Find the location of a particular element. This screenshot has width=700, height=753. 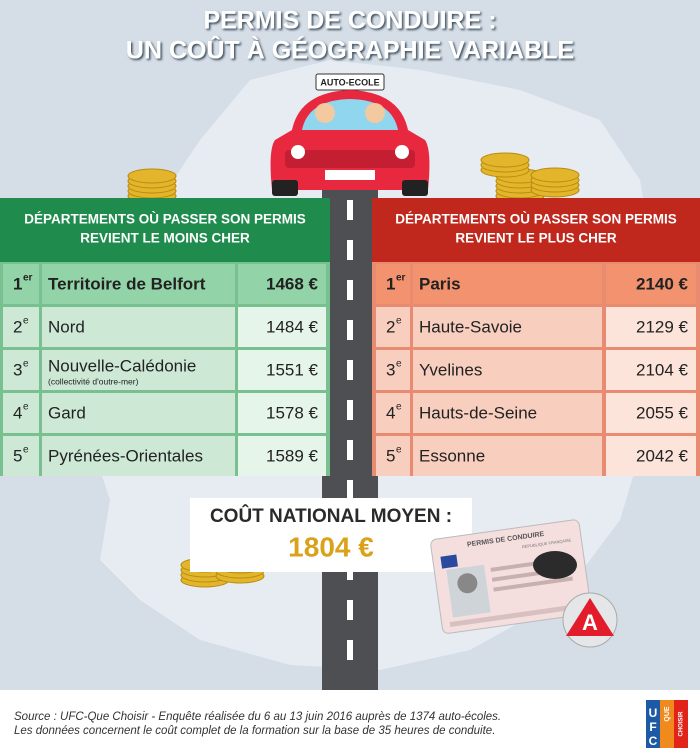

department: Paris is located at coordinates (440, 283).